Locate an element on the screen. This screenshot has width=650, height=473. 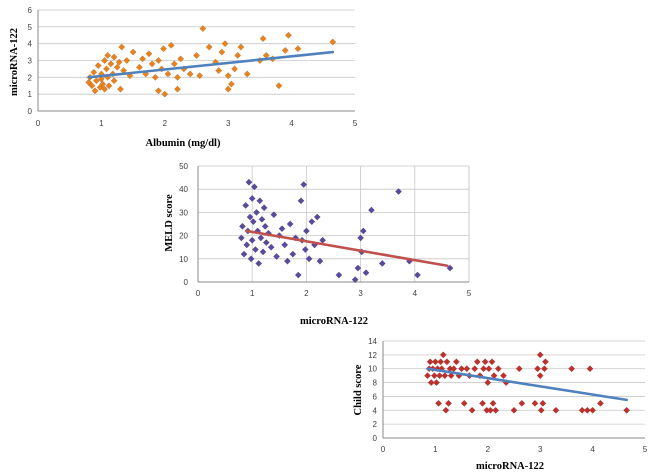
x-tick-label: 5 is located at coordinates (469, 293).